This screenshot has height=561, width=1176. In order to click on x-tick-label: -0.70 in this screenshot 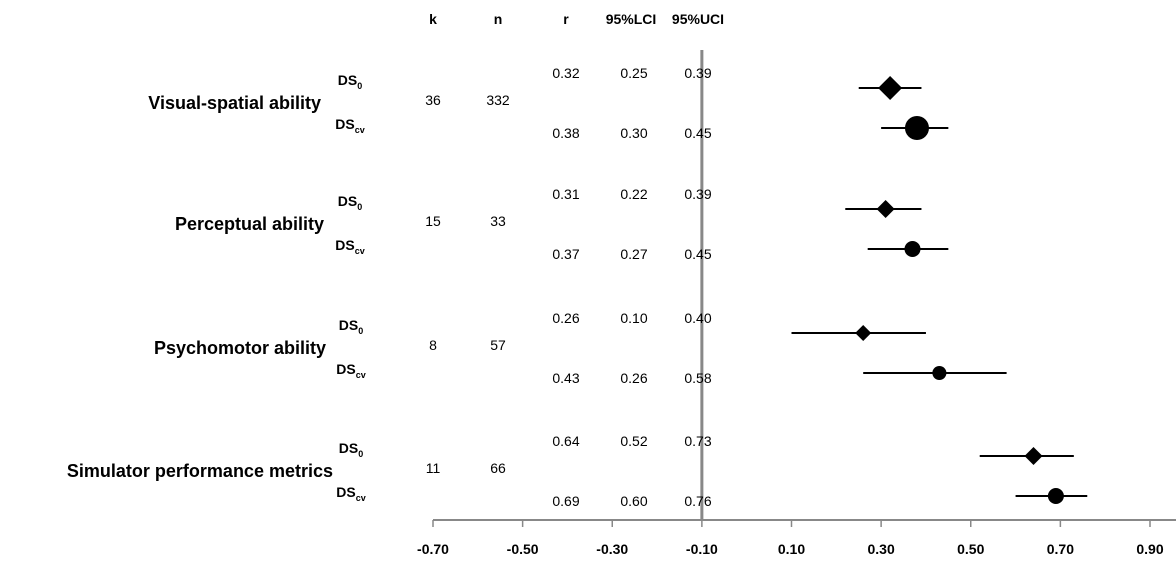, I will do `click(433, 549)`.